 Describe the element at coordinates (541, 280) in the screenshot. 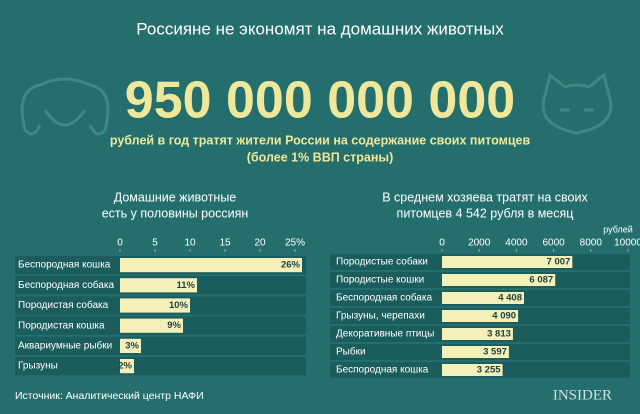

I see `value-label: 6 087` at that location.